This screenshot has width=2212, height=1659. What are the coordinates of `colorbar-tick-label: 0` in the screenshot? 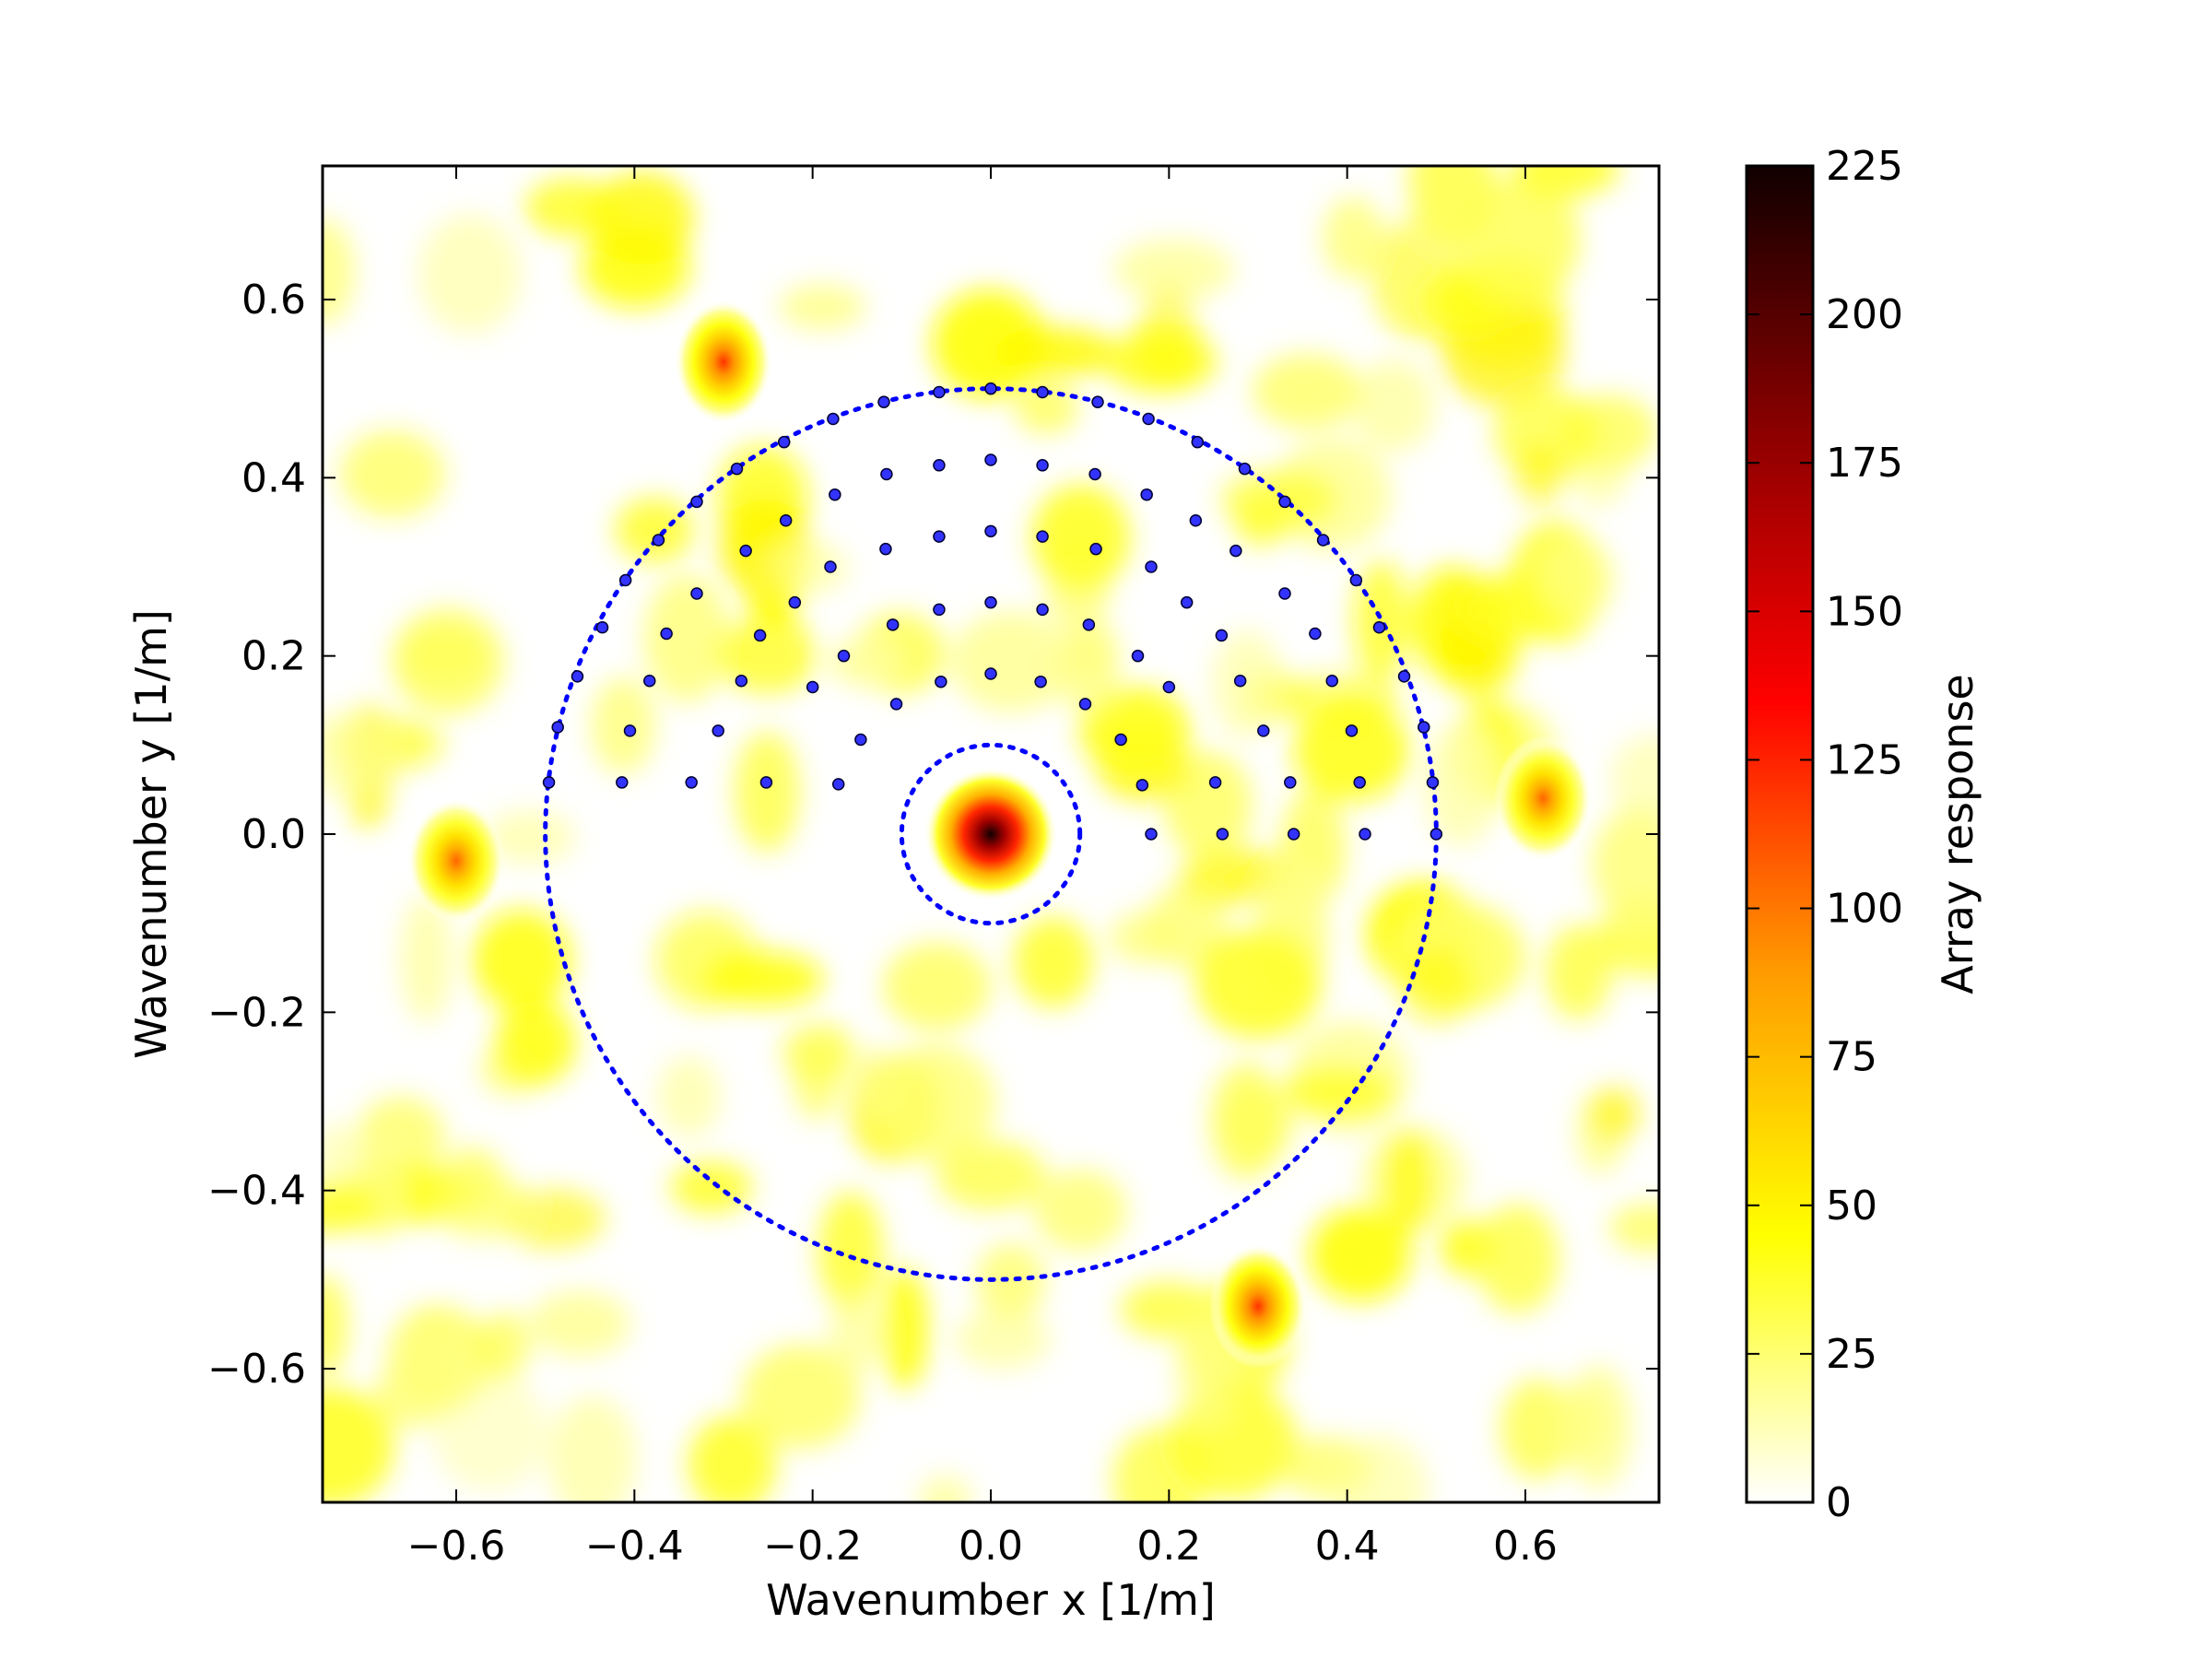 It's located at (1839, 1502).